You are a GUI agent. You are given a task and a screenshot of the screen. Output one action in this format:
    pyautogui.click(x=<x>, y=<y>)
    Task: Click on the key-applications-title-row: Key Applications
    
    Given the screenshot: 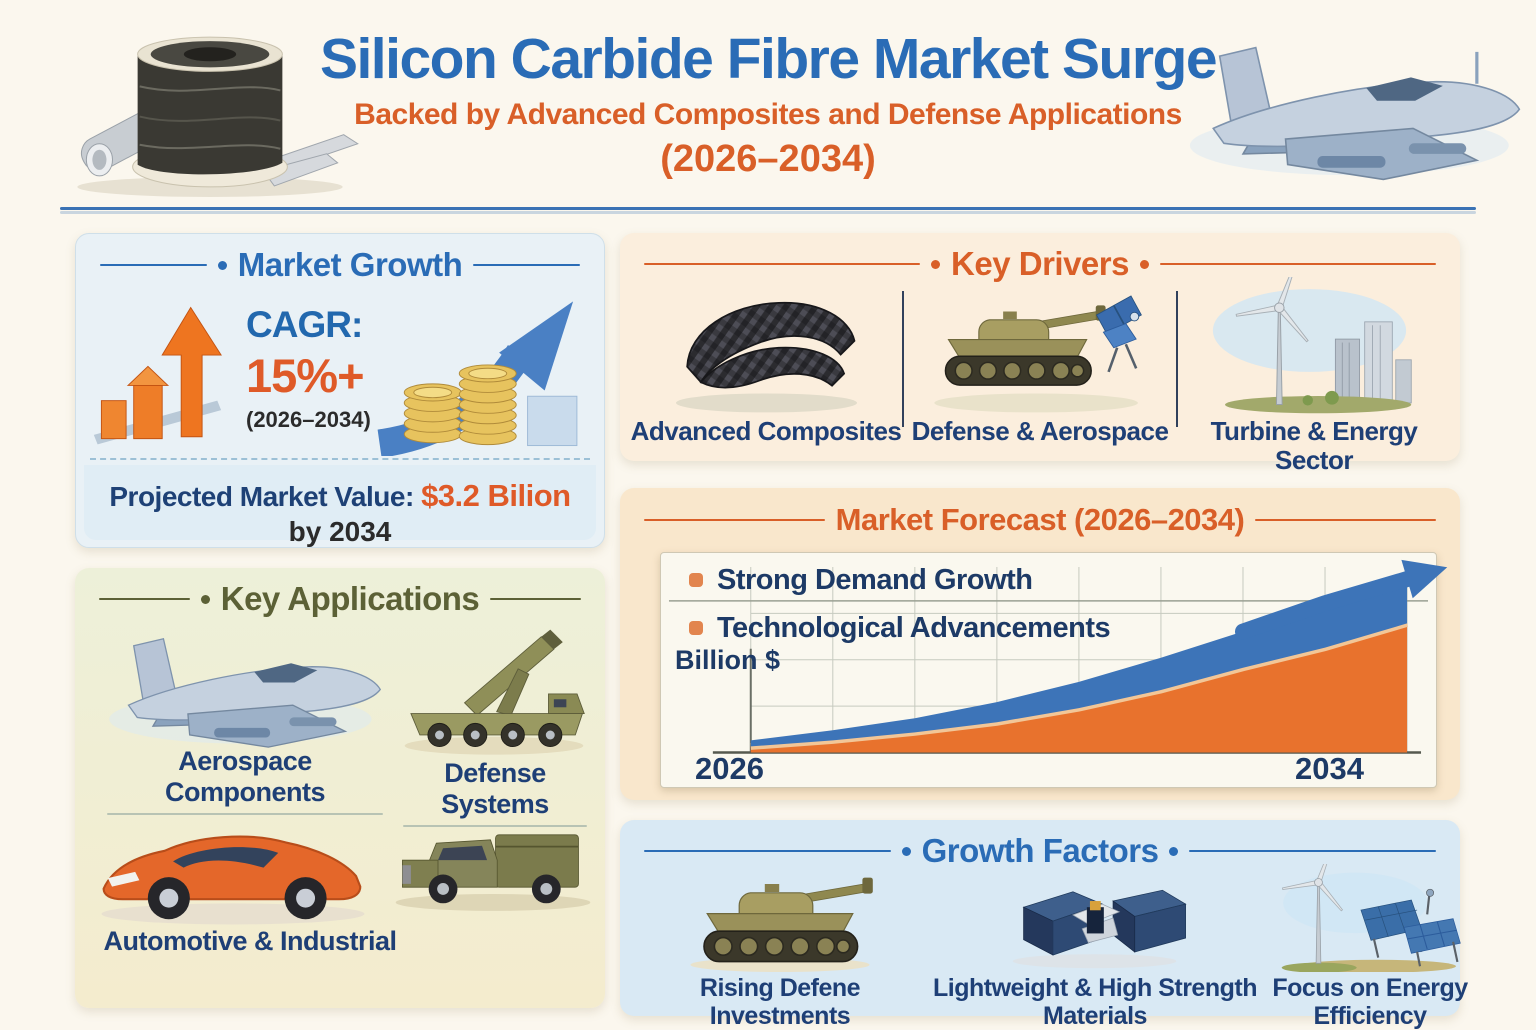 What is the action you would take?
    pyautogui.click(x=340, y=594)
    